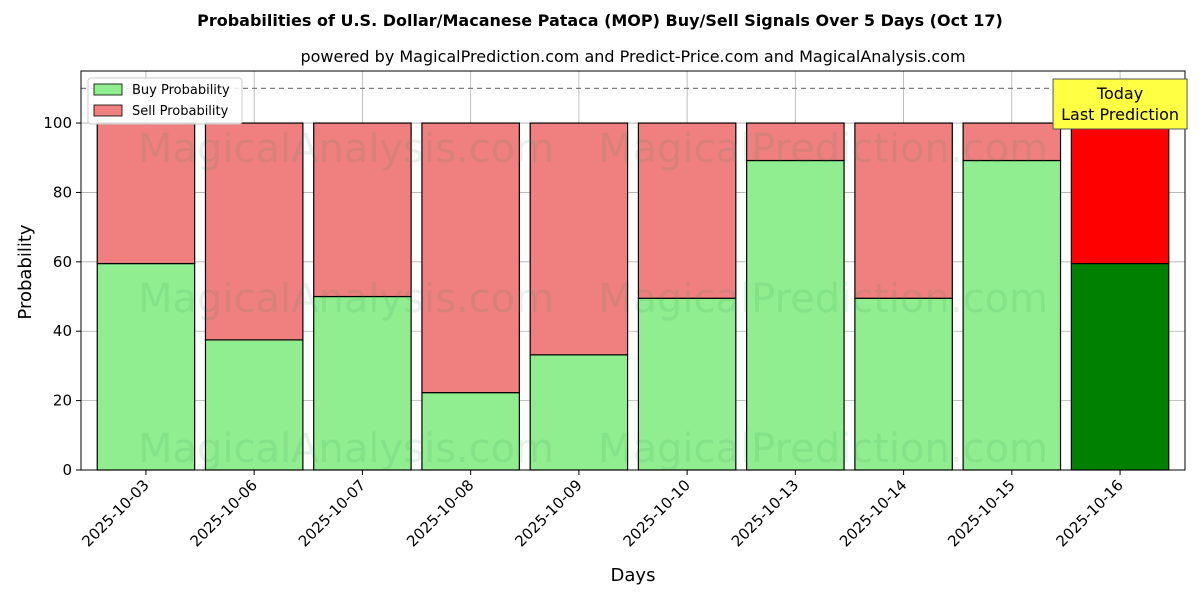 Image resolution: width=1200 pixels, height=600 pixels. What do you see at coordinates (981, 513) in the screenshot?
I see `x-tick-label: 2025-10-15` at bounding box center [981, 513].